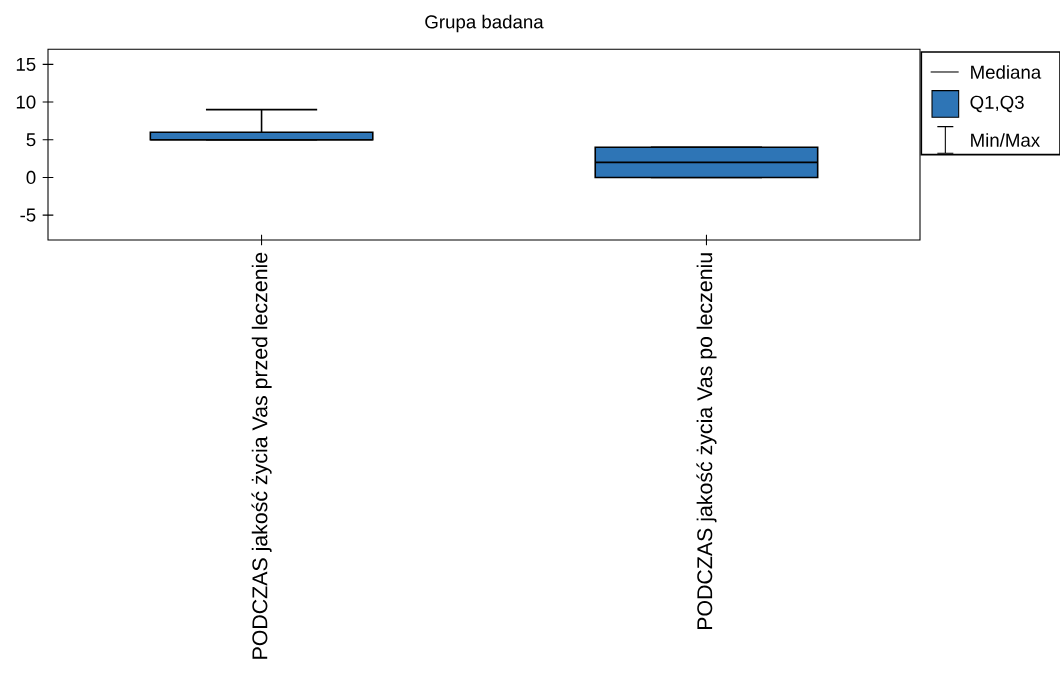 The width and height of the screenshot is (1060, 684). Describe the element at coordinates (1005, 140) in the screenshot. I see `text: Min/Max` at that location.